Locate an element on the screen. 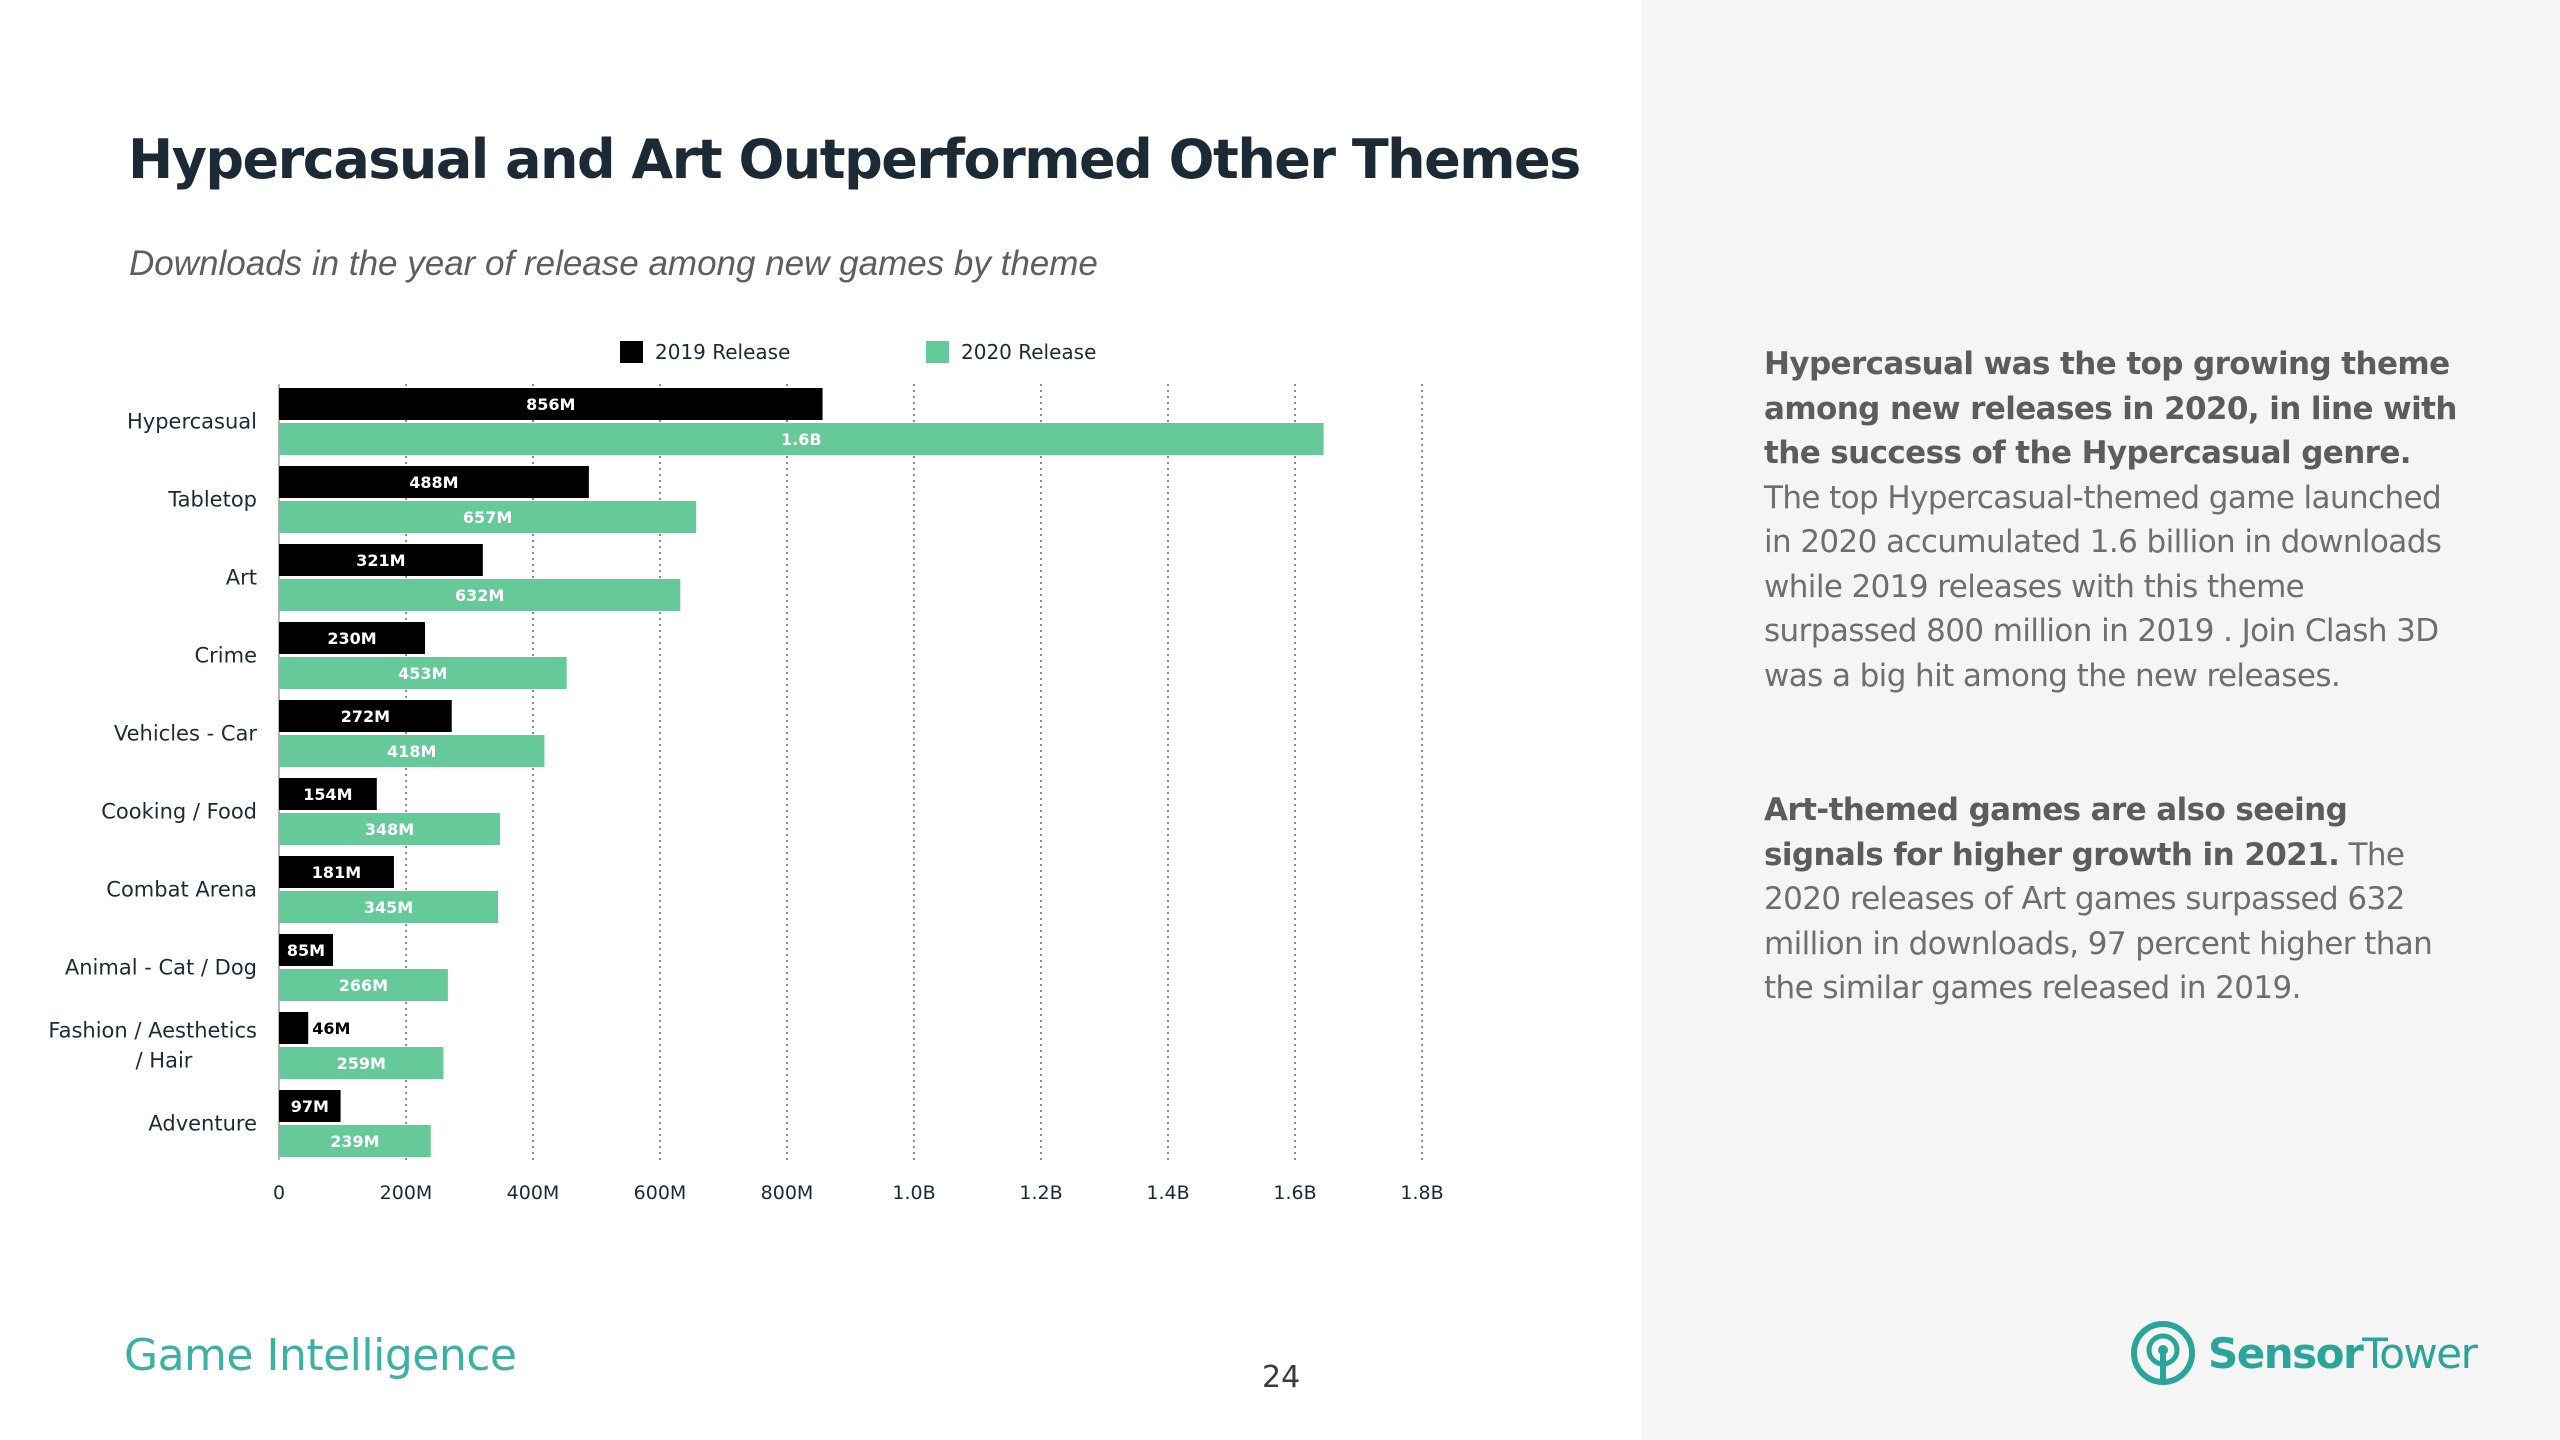 The image size is (2560, 1440). data-label: 266M is located at coordinates (363, 985).